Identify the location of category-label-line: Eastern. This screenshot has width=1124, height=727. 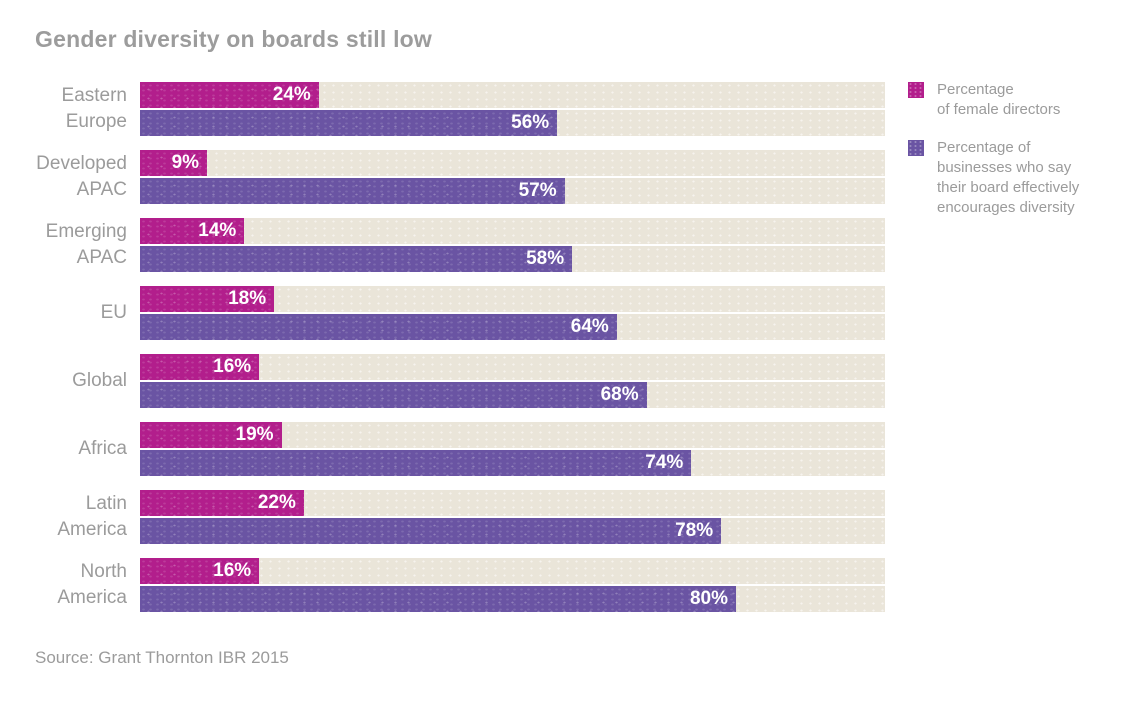
(94, 95).